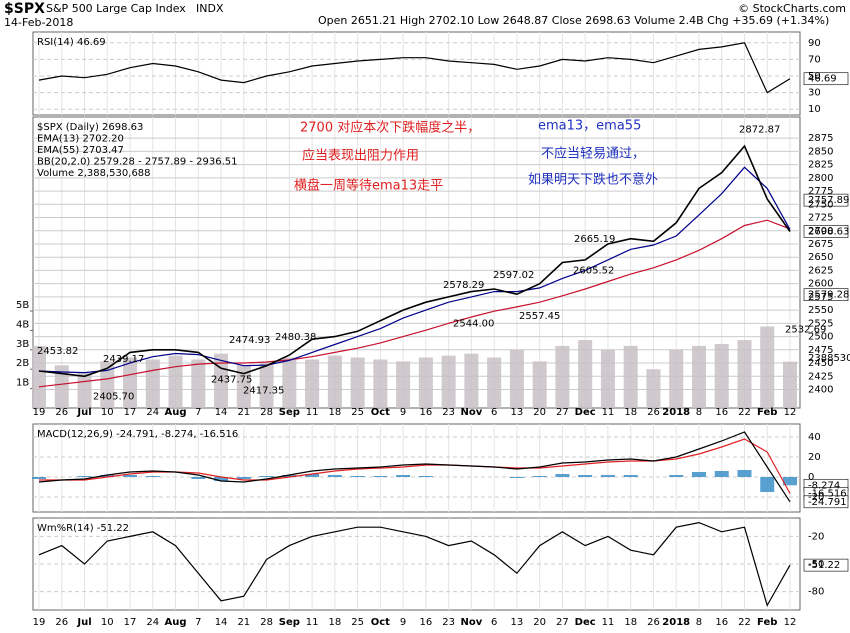 Image resolution: width=850 pixels, height=633 pixels. What do you see at coordinates (80, 150) in the screenshot?
I see `legend-entry: EMA(55) 2703.47` at bounding box center [80, 150].